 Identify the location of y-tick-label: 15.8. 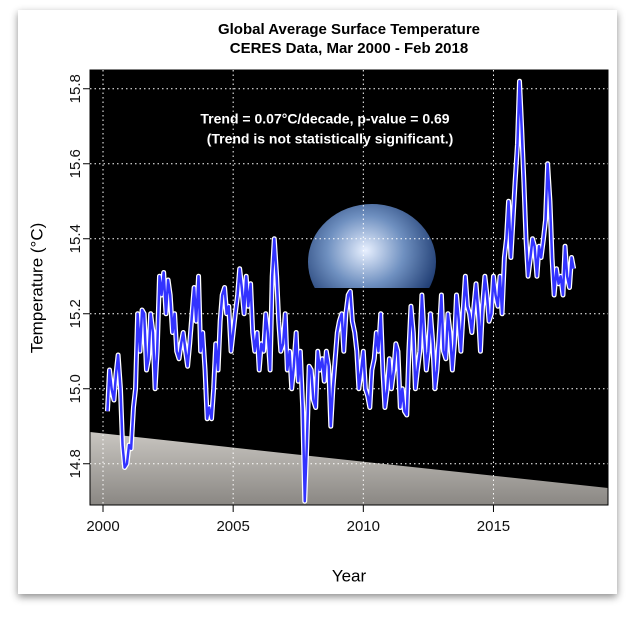
(75, 88).